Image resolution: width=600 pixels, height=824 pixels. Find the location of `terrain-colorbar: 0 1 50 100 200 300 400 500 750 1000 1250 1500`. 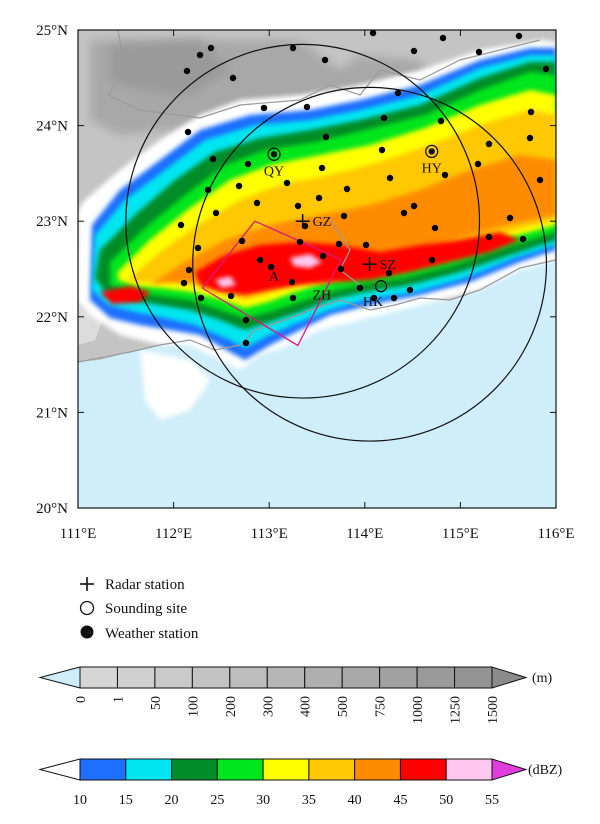

terrain-colorbar: 0 1 50 100 200 300 400 500 750 1000 1250 1500 is located at coordinates (283, 695).